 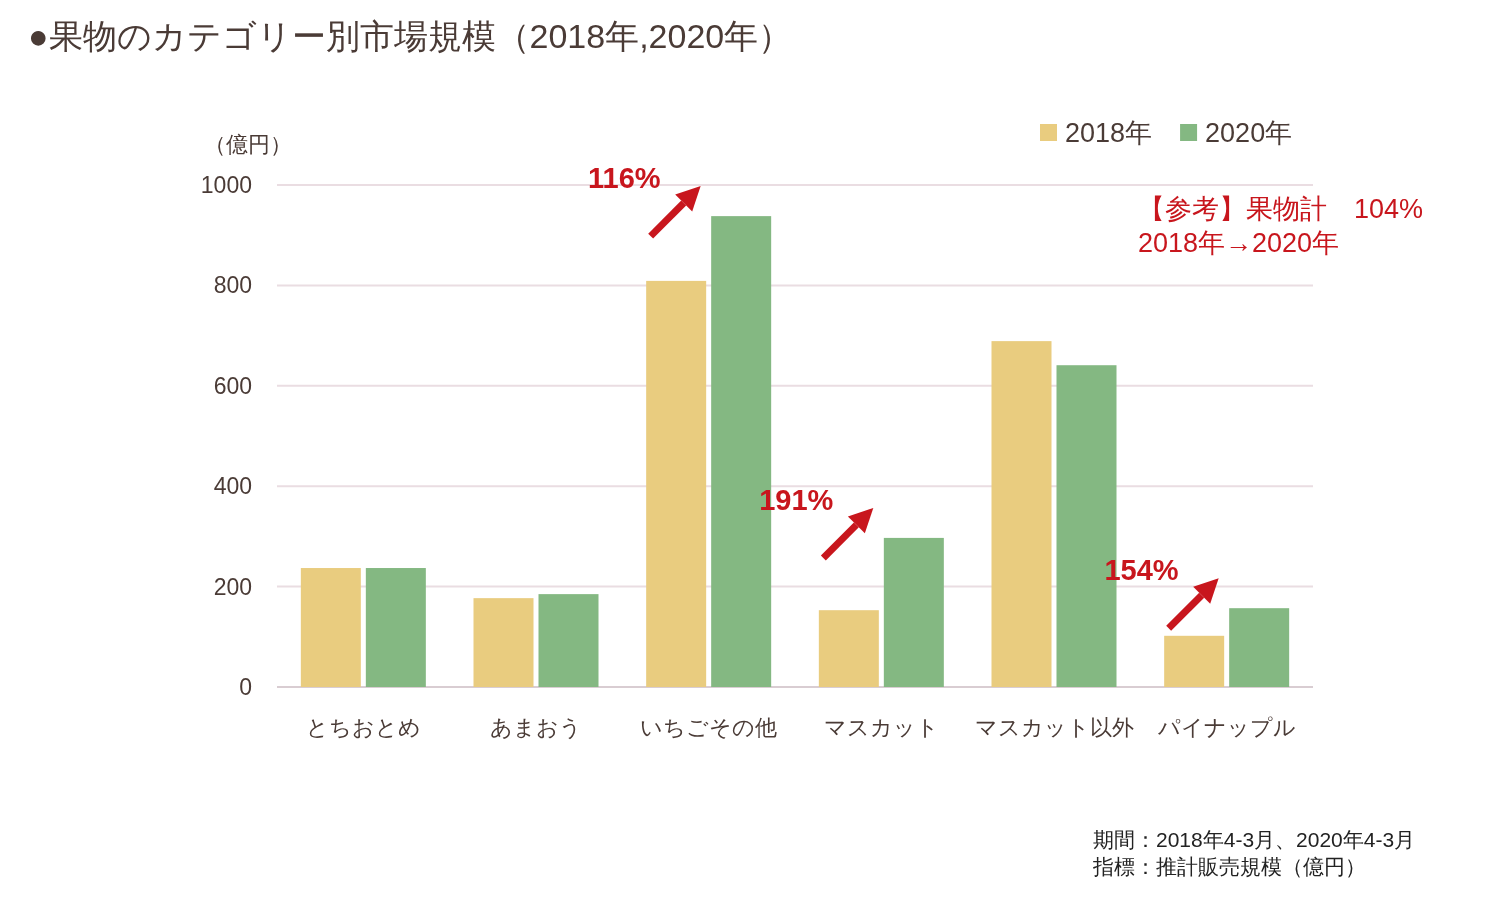 I want to click on y-axis-title: （億円）, so click(x=248, y=144).